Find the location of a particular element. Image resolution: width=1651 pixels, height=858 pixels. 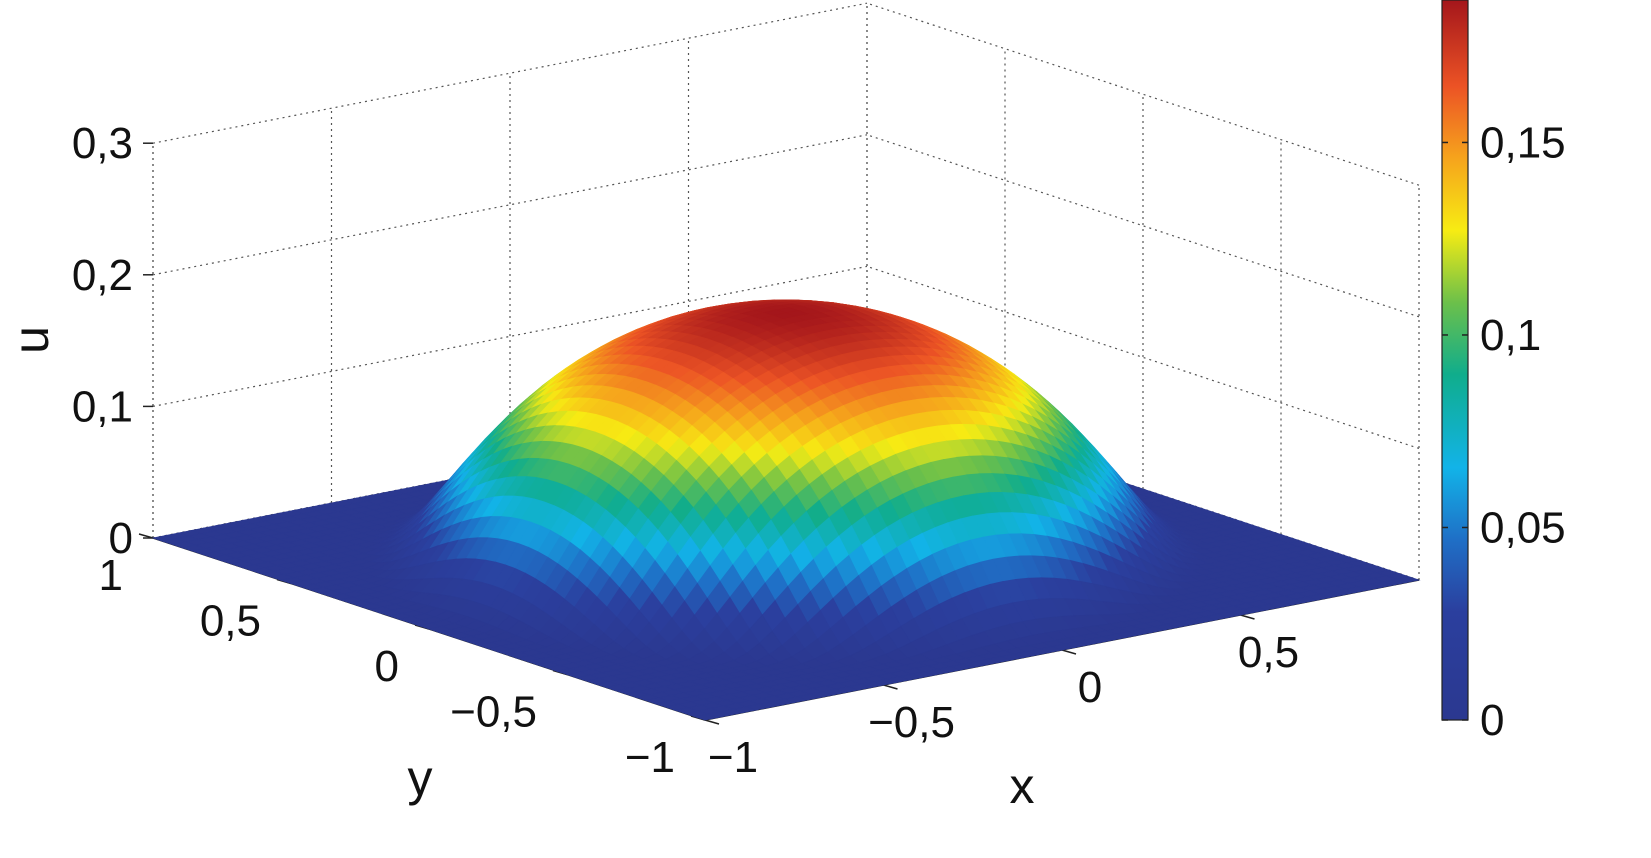

z-axis-label: u is located at coordinates (31, 340).